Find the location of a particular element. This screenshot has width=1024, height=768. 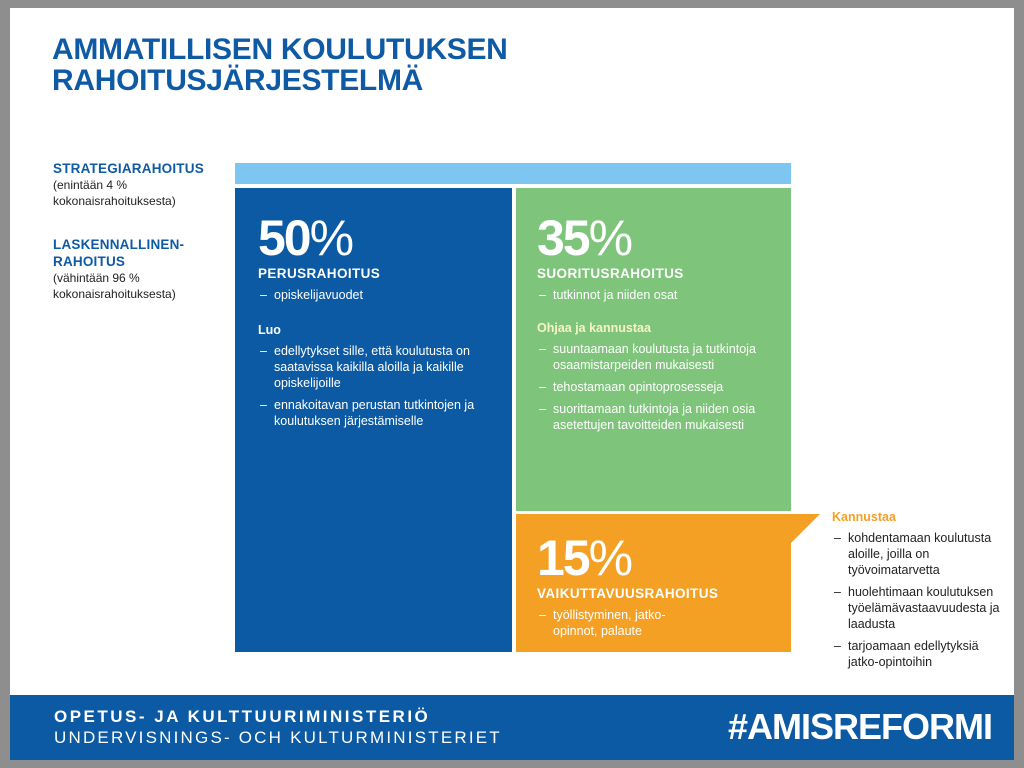

performance-funding-basis-list: tutkinnot ja niiden osat is located at coordinates (656, 295).